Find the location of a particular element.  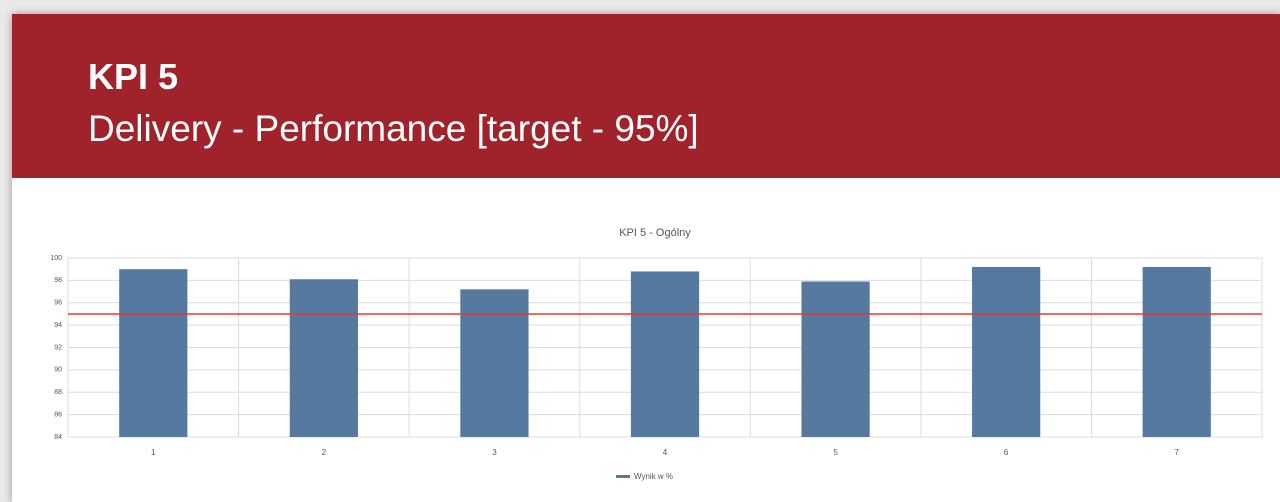

x-tick-label: 7 is located at coordinates (1176, 452).